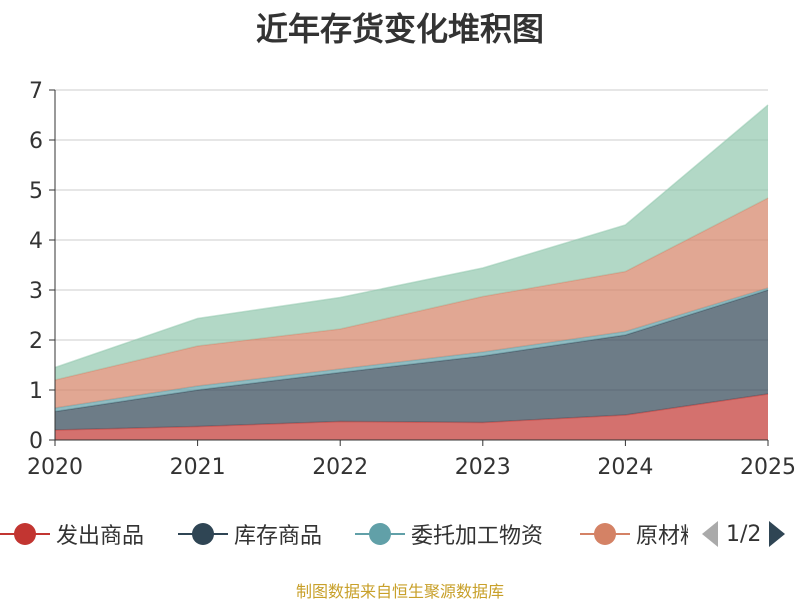 Image resolution: width=800 pixels, height=602 pixels. Describe the element at coordinates (777, 534) in the screenshot. I see `legend-next-page-icon` at that location.